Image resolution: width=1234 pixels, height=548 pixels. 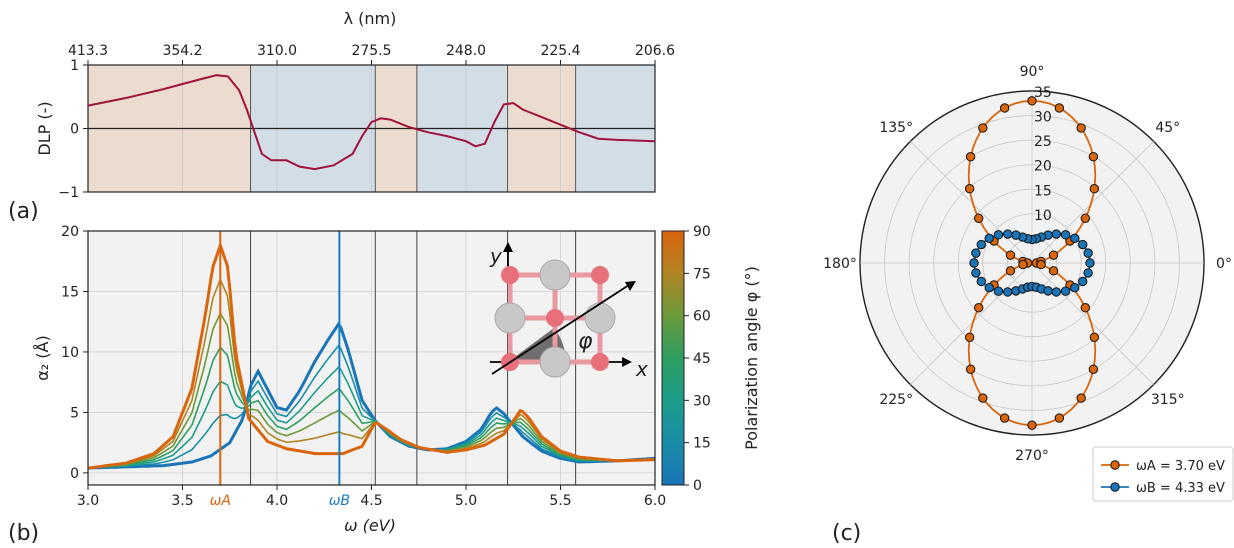 What do you see at coordinates (74, 474) in the screenshot?
I see `alpha-y-tick-label: 0` at bounding box center [74, 474].